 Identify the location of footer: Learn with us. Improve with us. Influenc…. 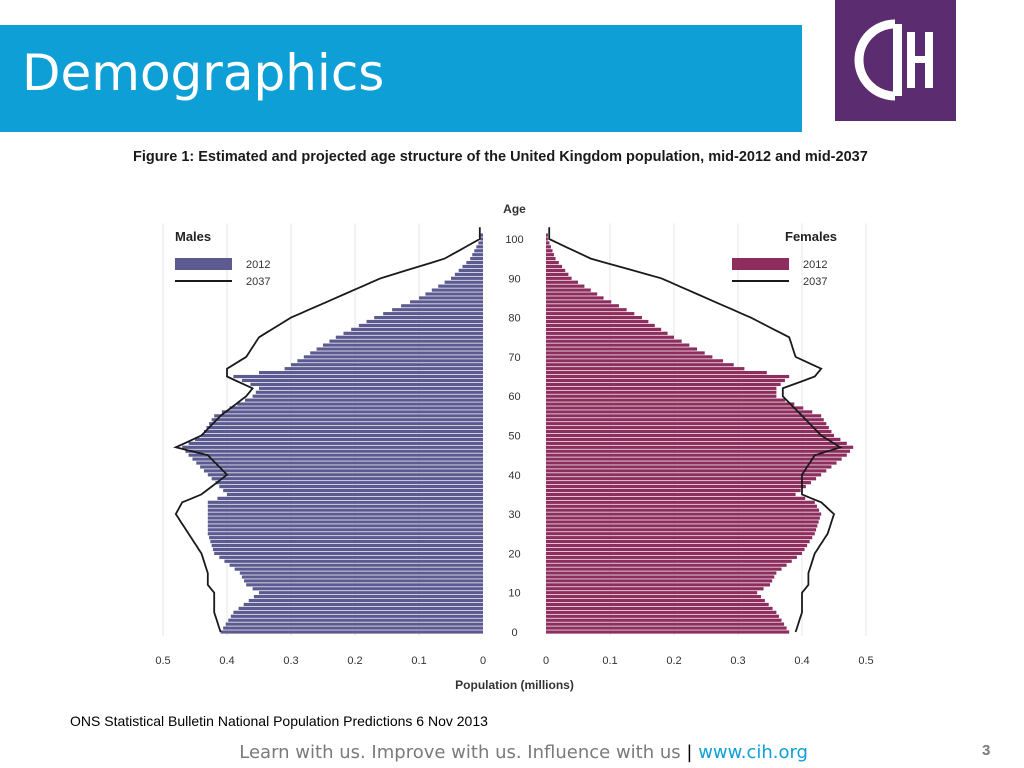
(404, 752).